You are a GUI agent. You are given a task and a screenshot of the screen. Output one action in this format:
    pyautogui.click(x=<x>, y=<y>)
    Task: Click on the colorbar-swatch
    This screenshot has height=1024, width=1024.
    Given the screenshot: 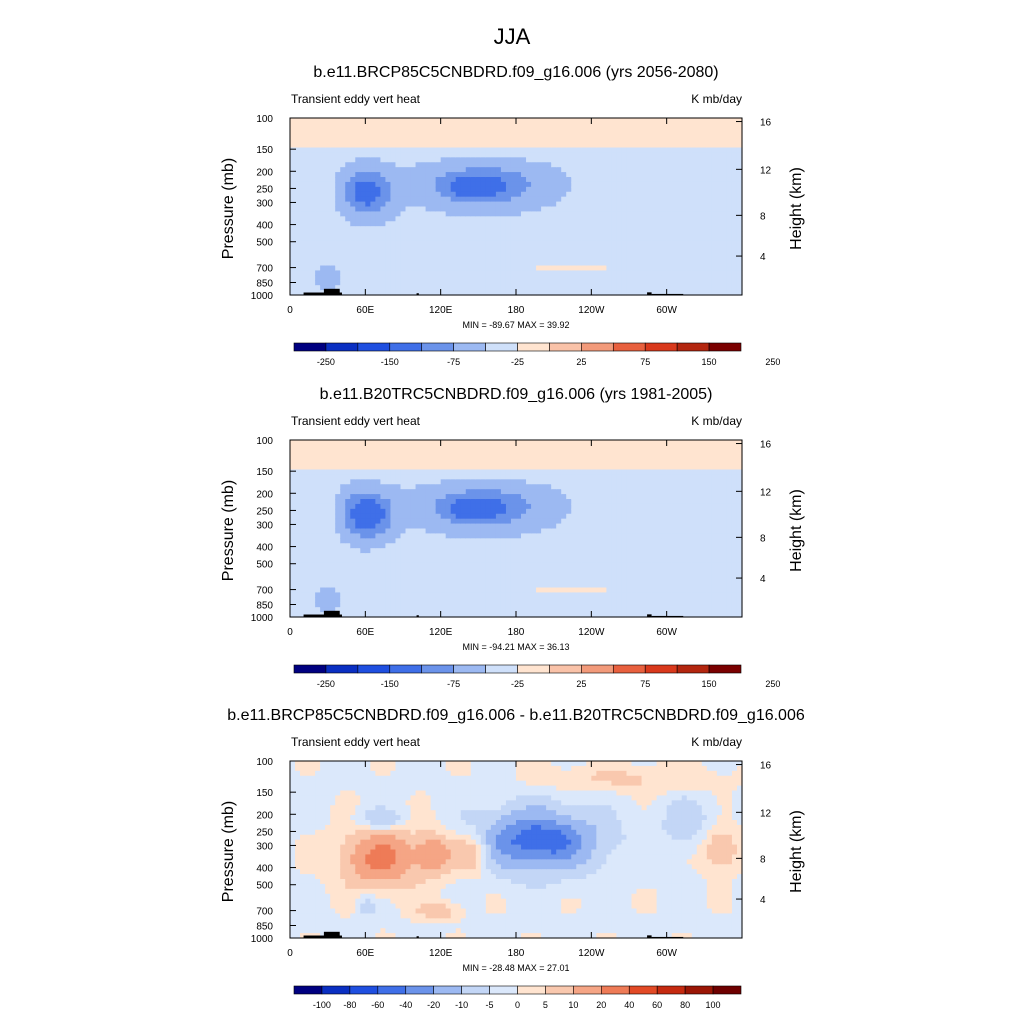 What is the action you would take?
    pyautogui.click(x=661, y=347)
    